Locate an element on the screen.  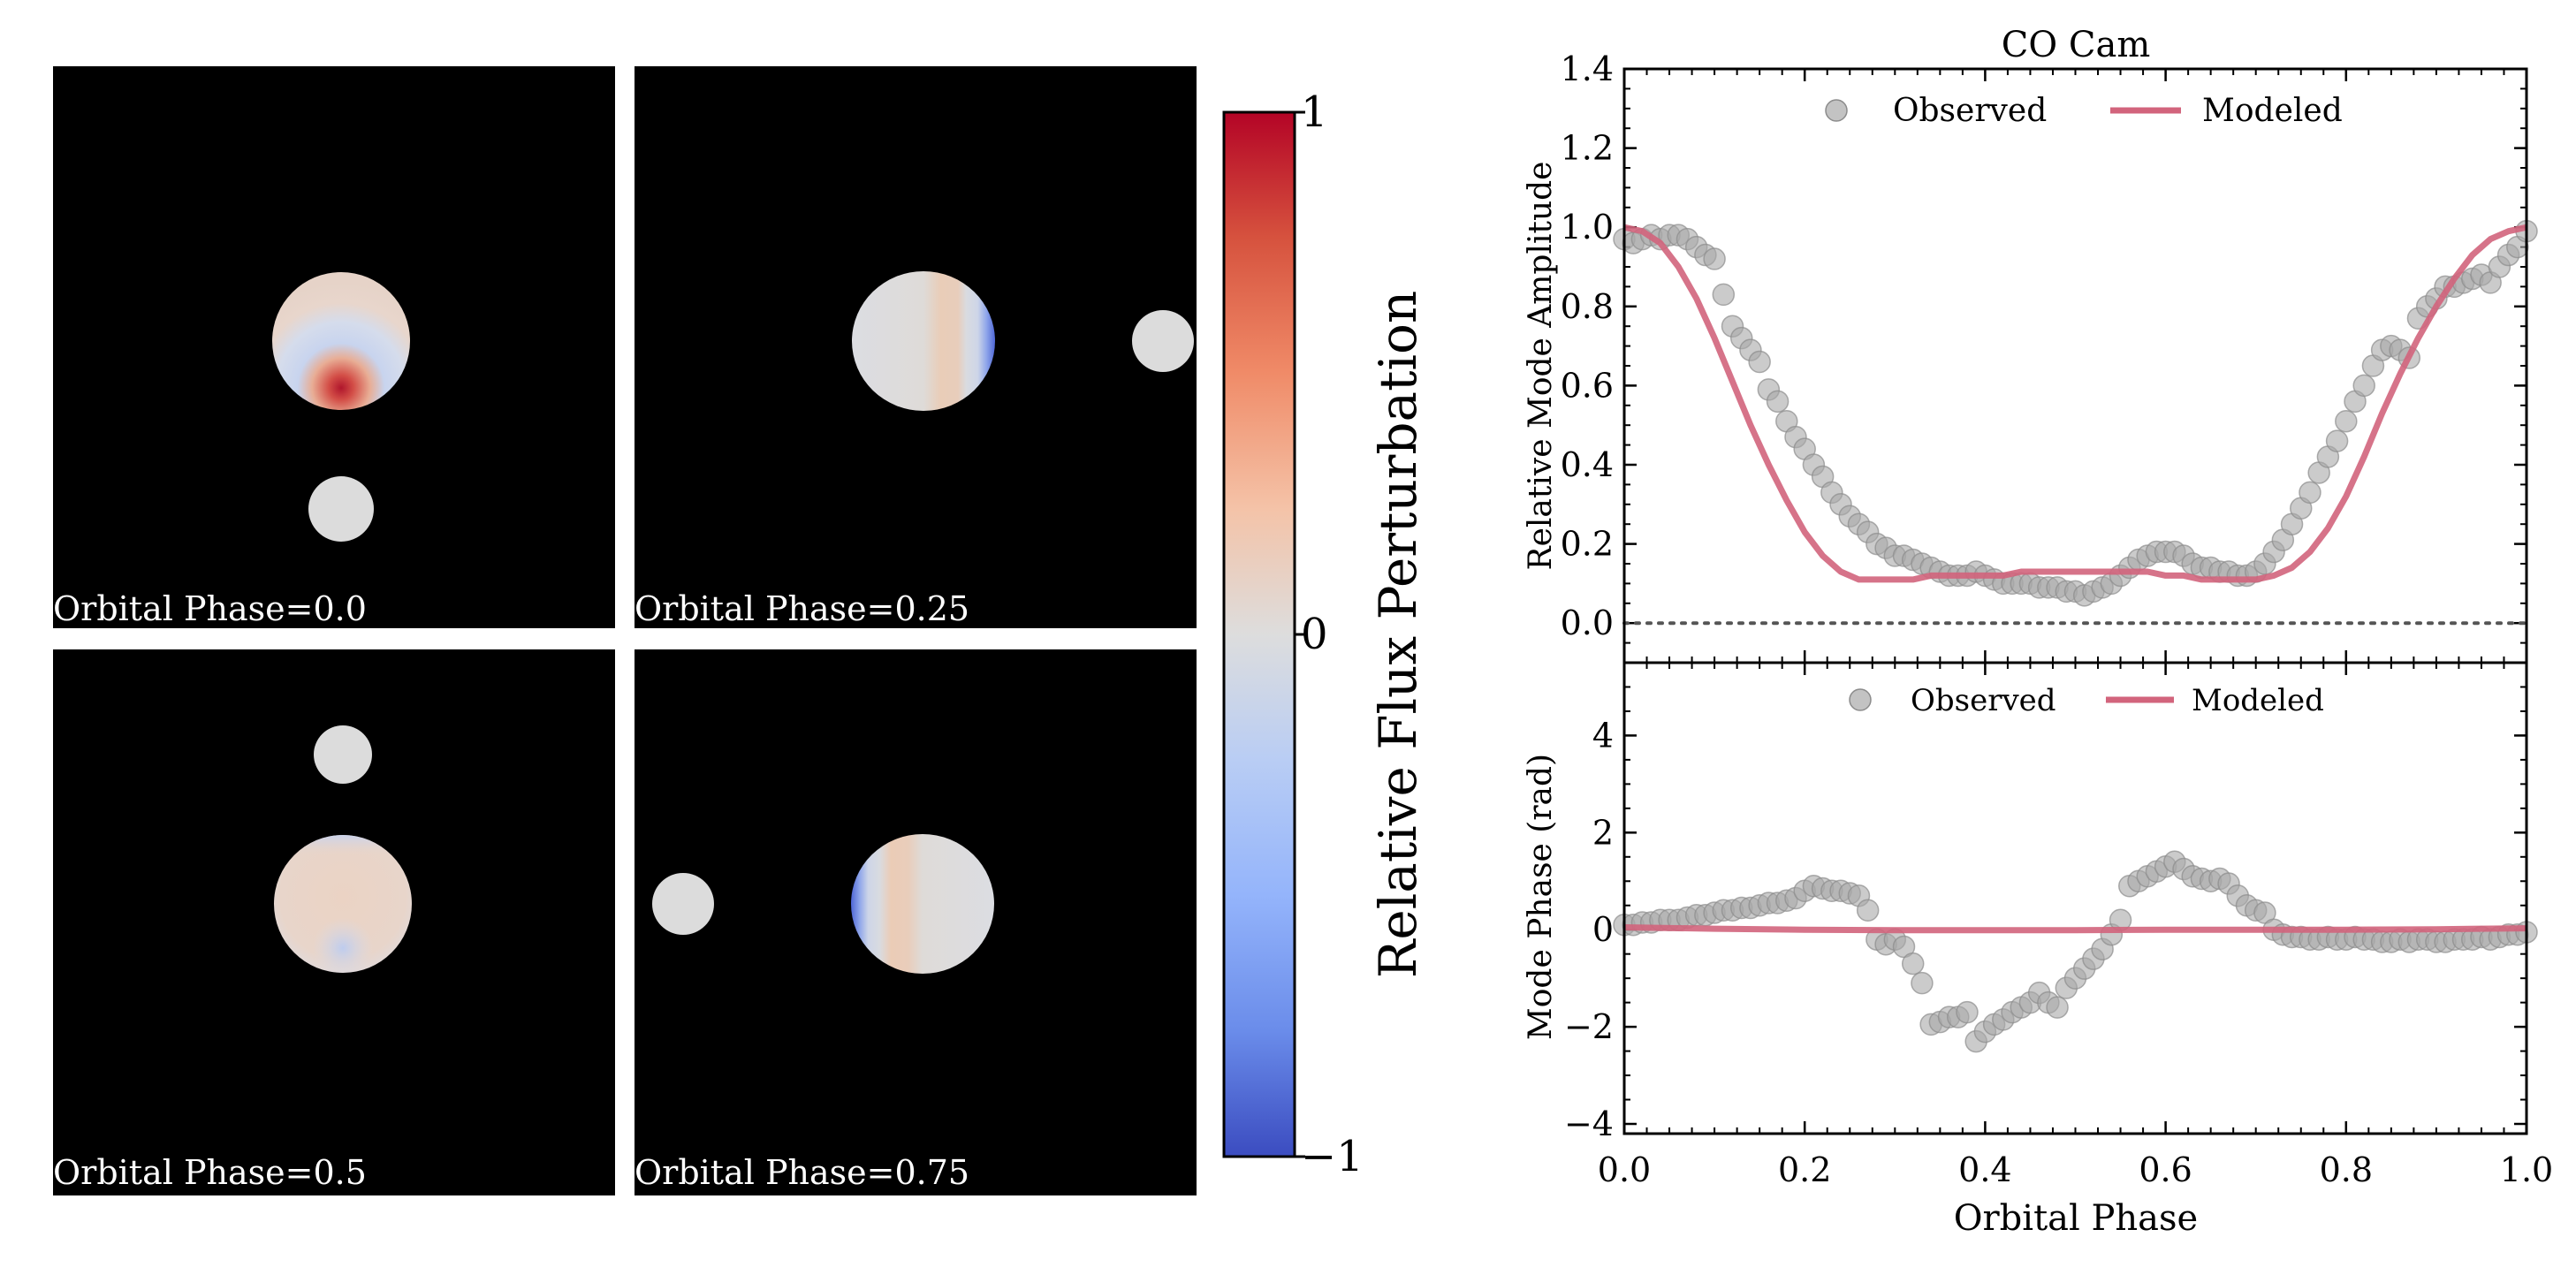
y-tick-label: 0.8 is located at coordinates (1587, 307).